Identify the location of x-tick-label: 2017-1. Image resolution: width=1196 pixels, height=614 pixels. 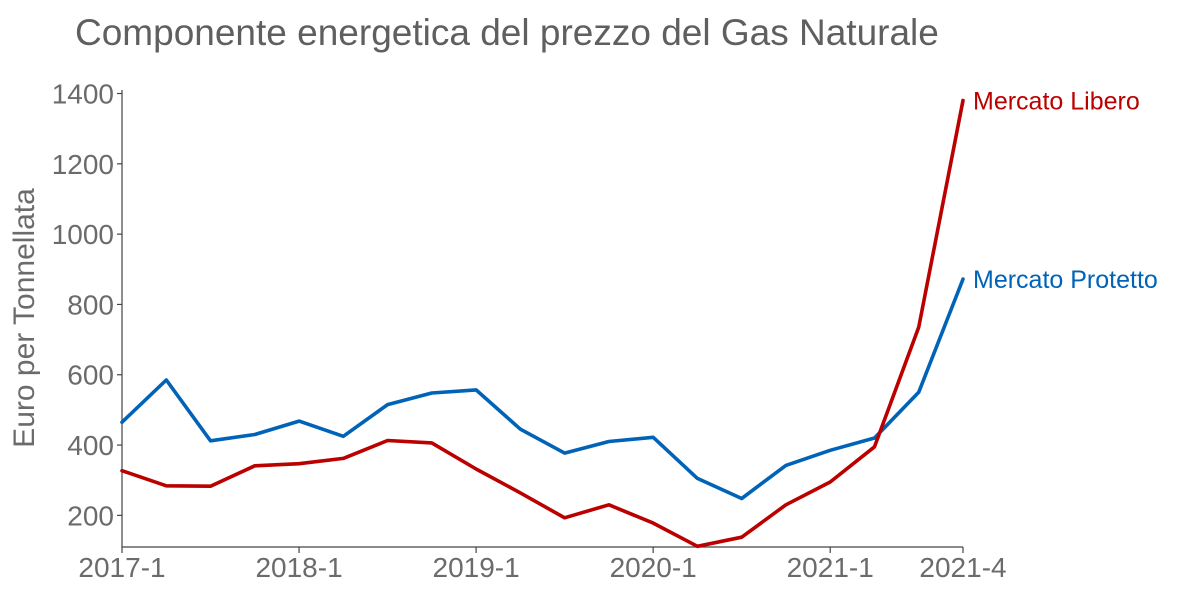
(121, 567).